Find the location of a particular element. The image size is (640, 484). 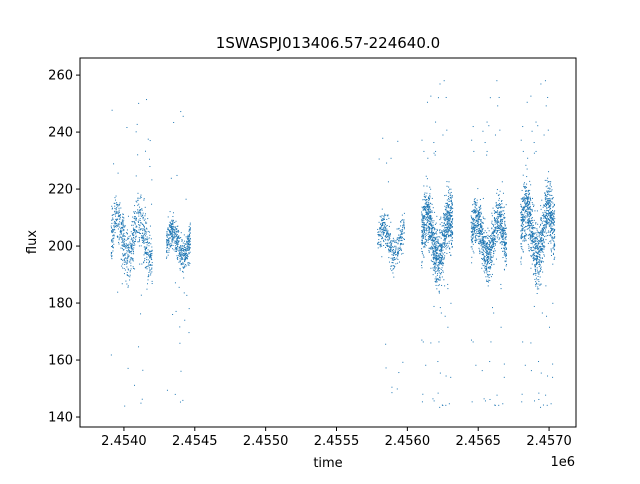

x-tick-label: 2.4555 is located at coordinates (337, 441).